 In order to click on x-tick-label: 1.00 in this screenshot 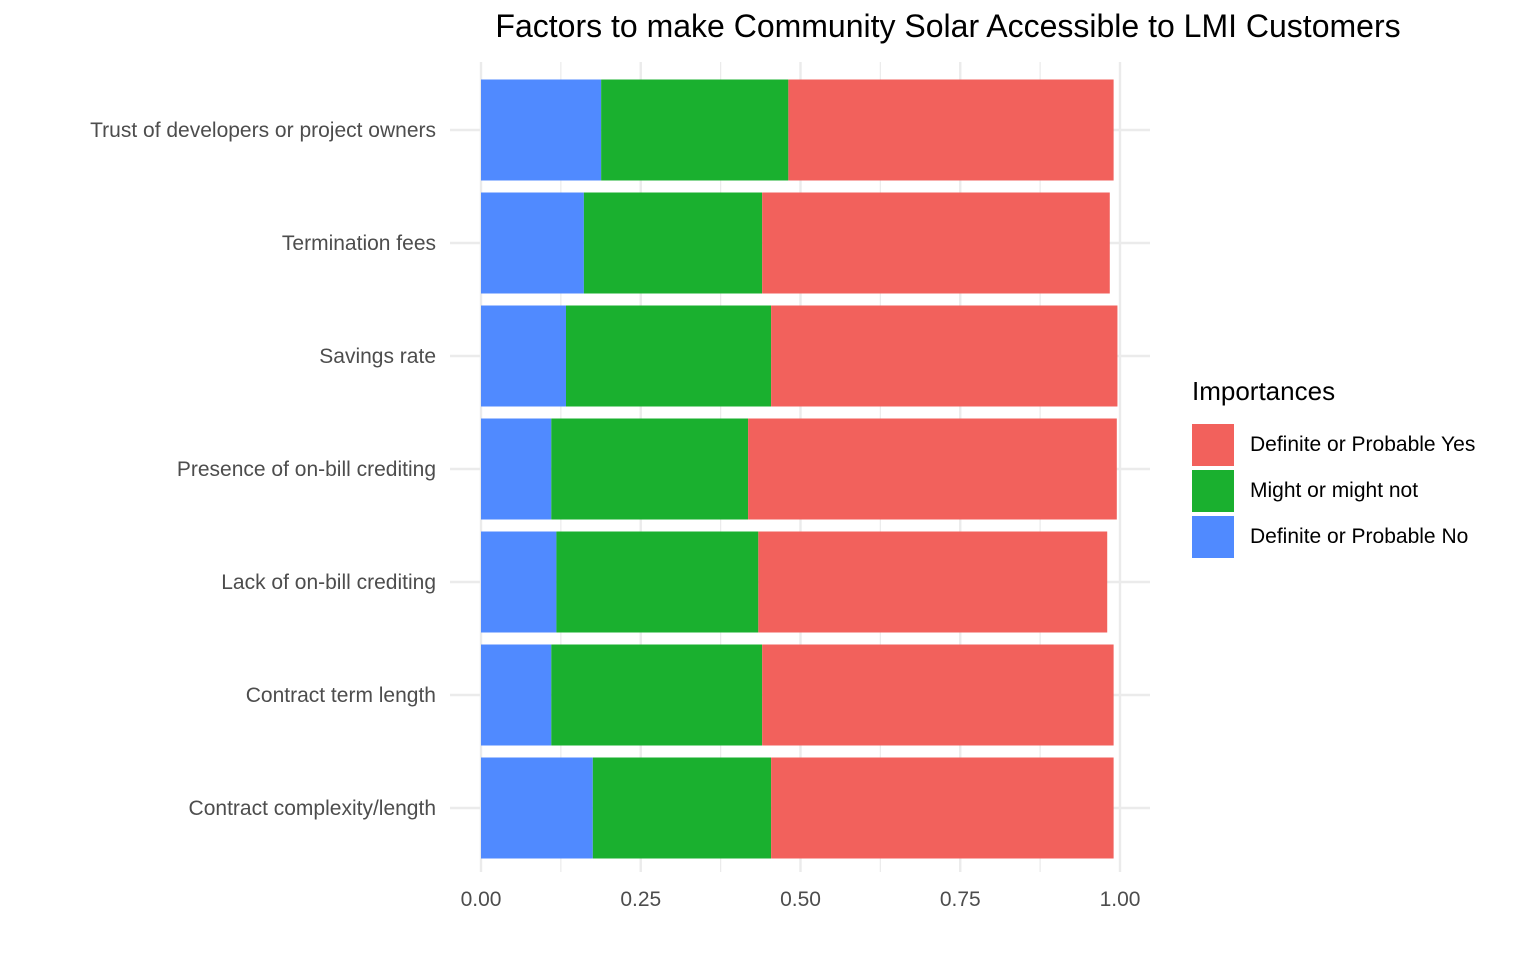, I will do `click(1120, 899)`.